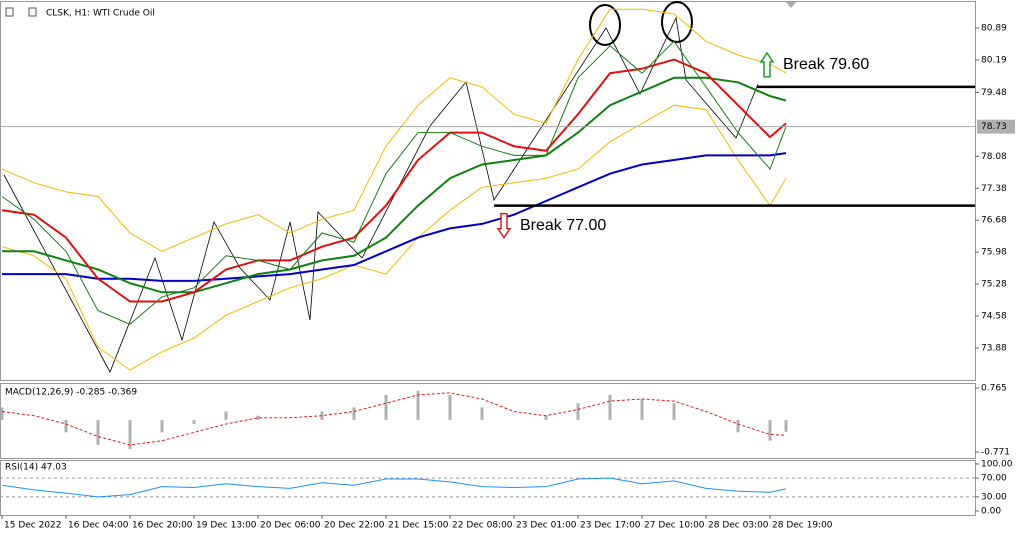  What do you see at coordinates (482, 526) in the screenshot?
I see `x-tick-label: 22 Dec 08:00` at bounding box center [482, 526].